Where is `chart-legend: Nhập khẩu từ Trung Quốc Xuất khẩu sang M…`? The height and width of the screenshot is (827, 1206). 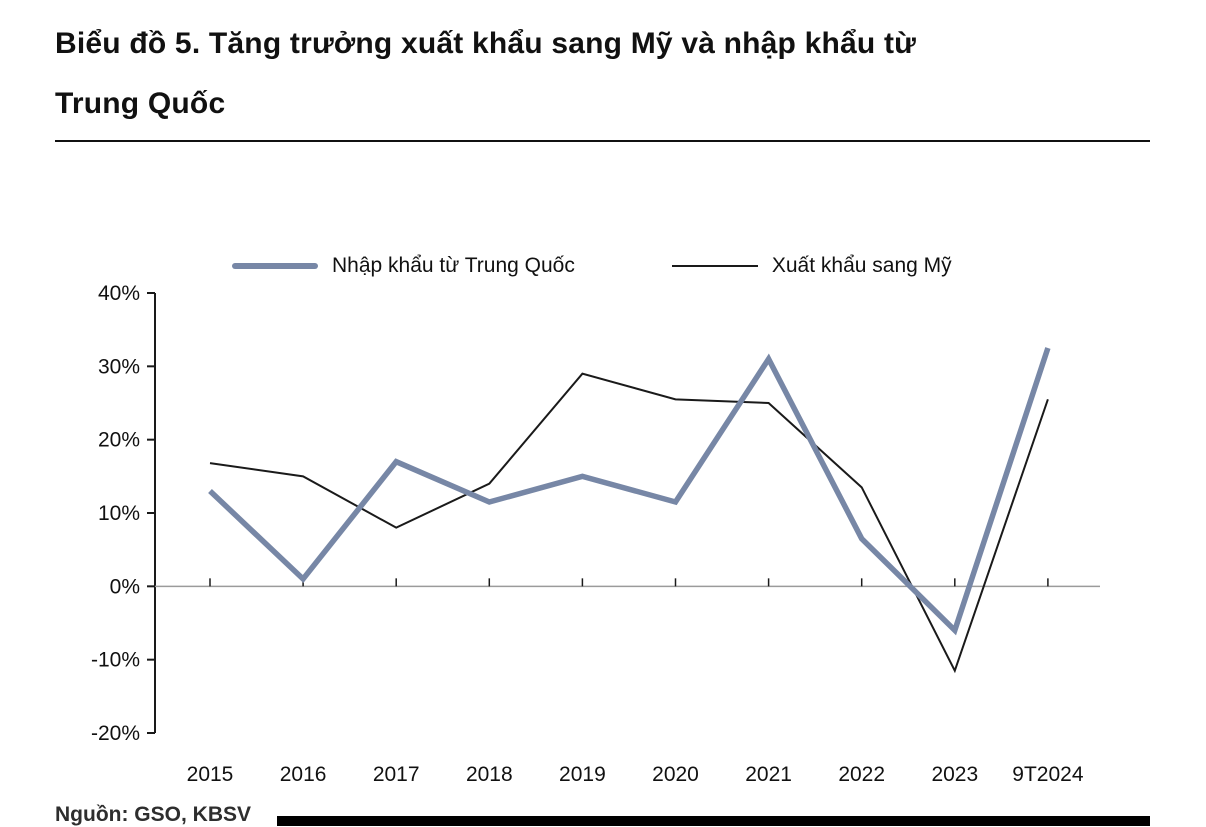 chart-legend: Nhập khẩu từ Trung Quốc Xuất khẩu sang M… is located at coordinates (592, 266).